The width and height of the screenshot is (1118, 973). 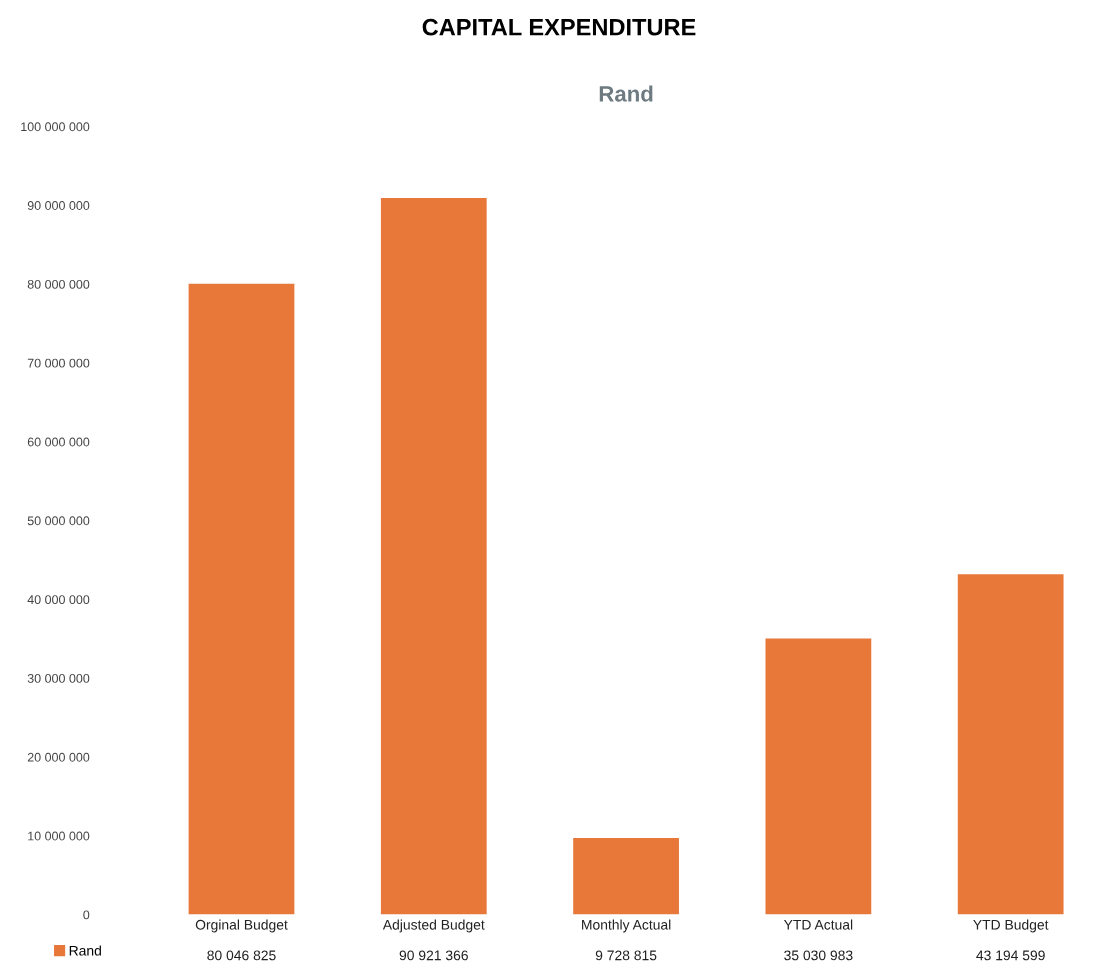 What do you see at coordinates (58, 284) in the screenshot?
I see `y-tick-label: 80 000 000` at bounding box center [58, 284].